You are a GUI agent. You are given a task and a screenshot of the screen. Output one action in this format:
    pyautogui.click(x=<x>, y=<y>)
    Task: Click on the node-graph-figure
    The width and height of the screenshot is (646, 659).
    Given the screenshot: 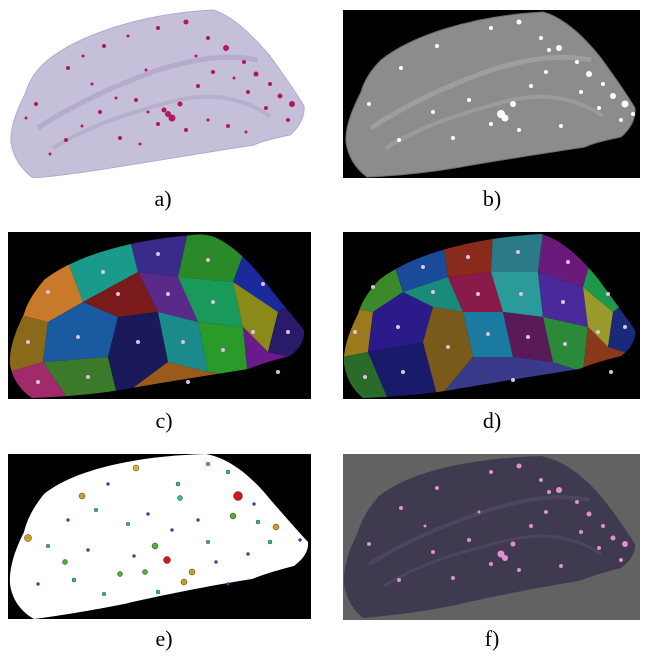 What is the action you would take?
    pyautogui.click(x=159, y=536)
    